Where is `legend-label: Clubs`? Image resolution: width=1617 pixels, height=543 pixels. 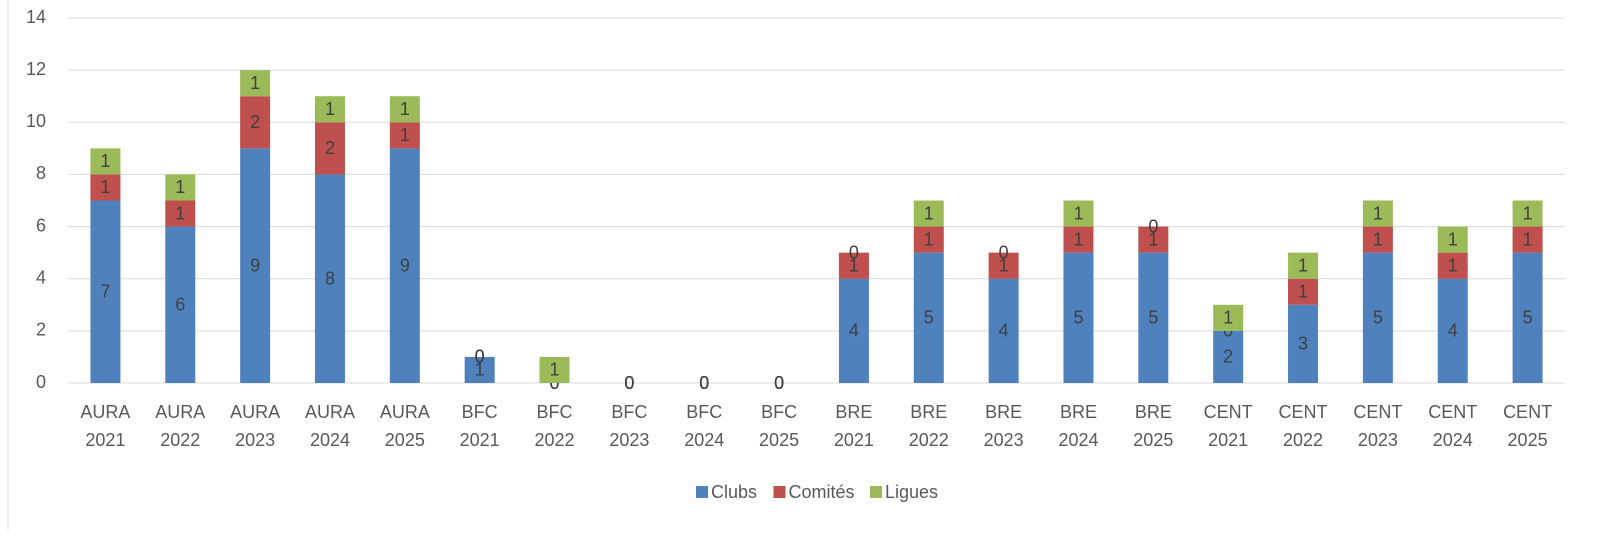 legend-label: Clubs is located at coordinates (734, 492).